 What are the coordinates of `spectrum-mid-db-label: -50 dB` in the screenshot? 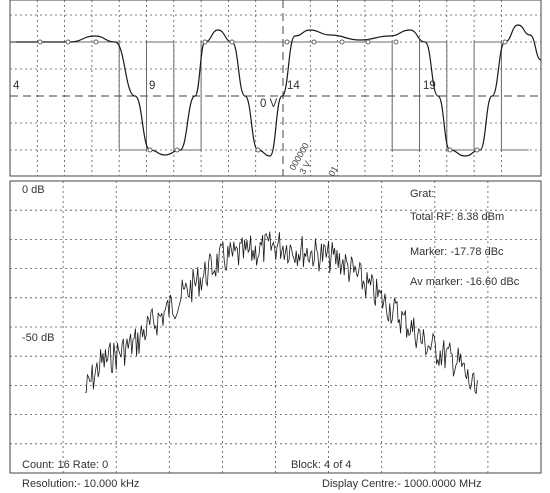 It's located at (38, 338).